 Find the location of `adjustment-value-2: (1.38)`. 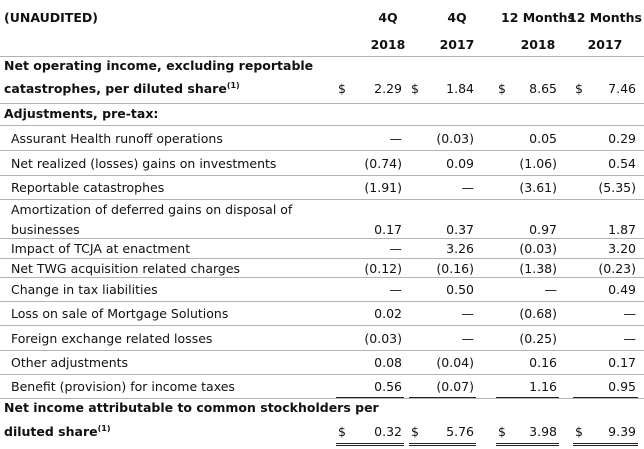

adjustment-value-2: (1.38) is located at coordinates (538, 268).